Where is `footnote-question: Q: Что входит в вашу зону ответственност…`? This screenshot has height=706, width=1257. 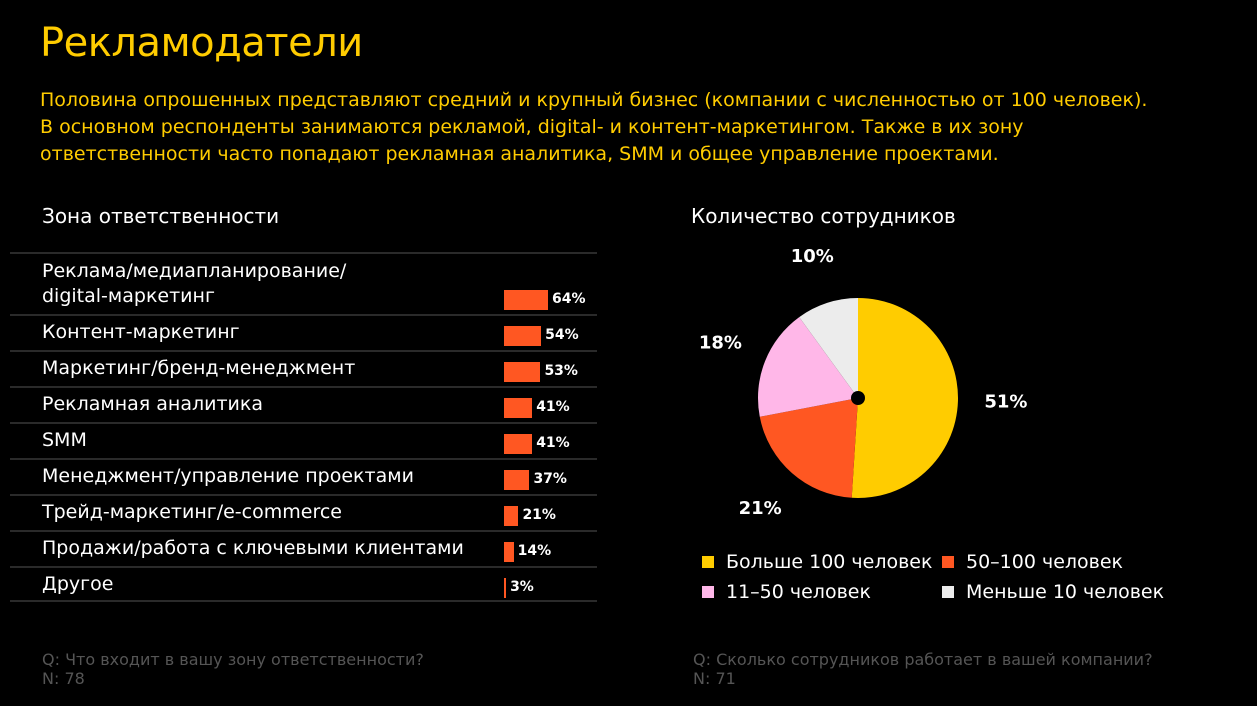
footnote-question: Q: Что входит в вашу зону ответственност… is located at coordinates (233, 659).